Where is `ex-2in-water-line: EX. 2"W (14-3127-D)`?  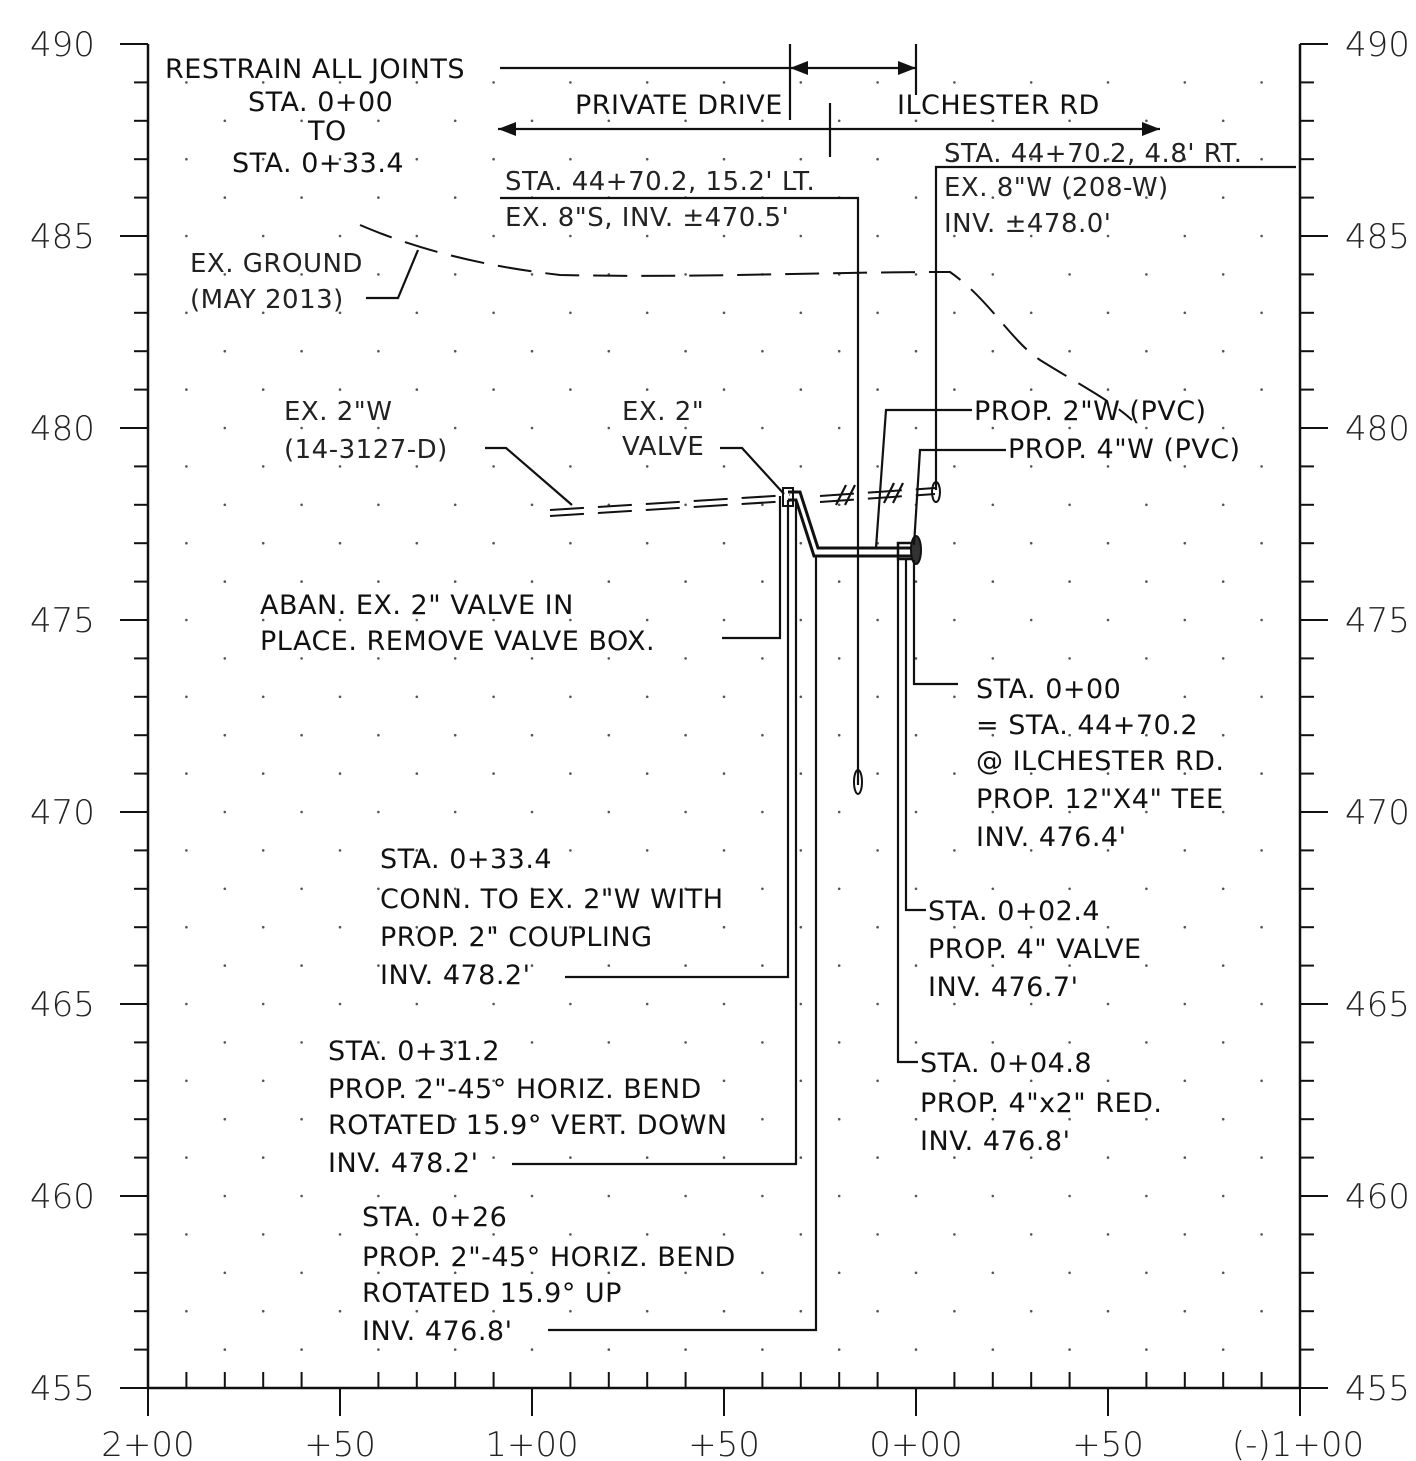
ex-2in-water-line: EX. 2"W (14-3127-D) is located at coordinates (610, 457).